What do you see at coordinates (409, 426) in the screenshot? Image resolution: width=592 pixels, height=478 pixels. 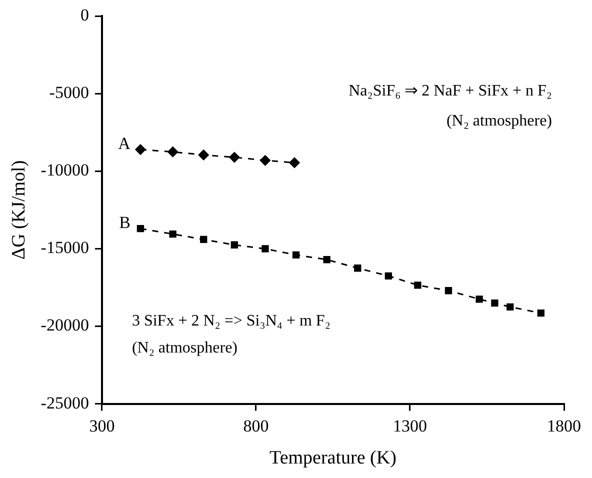 I see `x-tick-label: 1300` at bounding box center [409, 426].